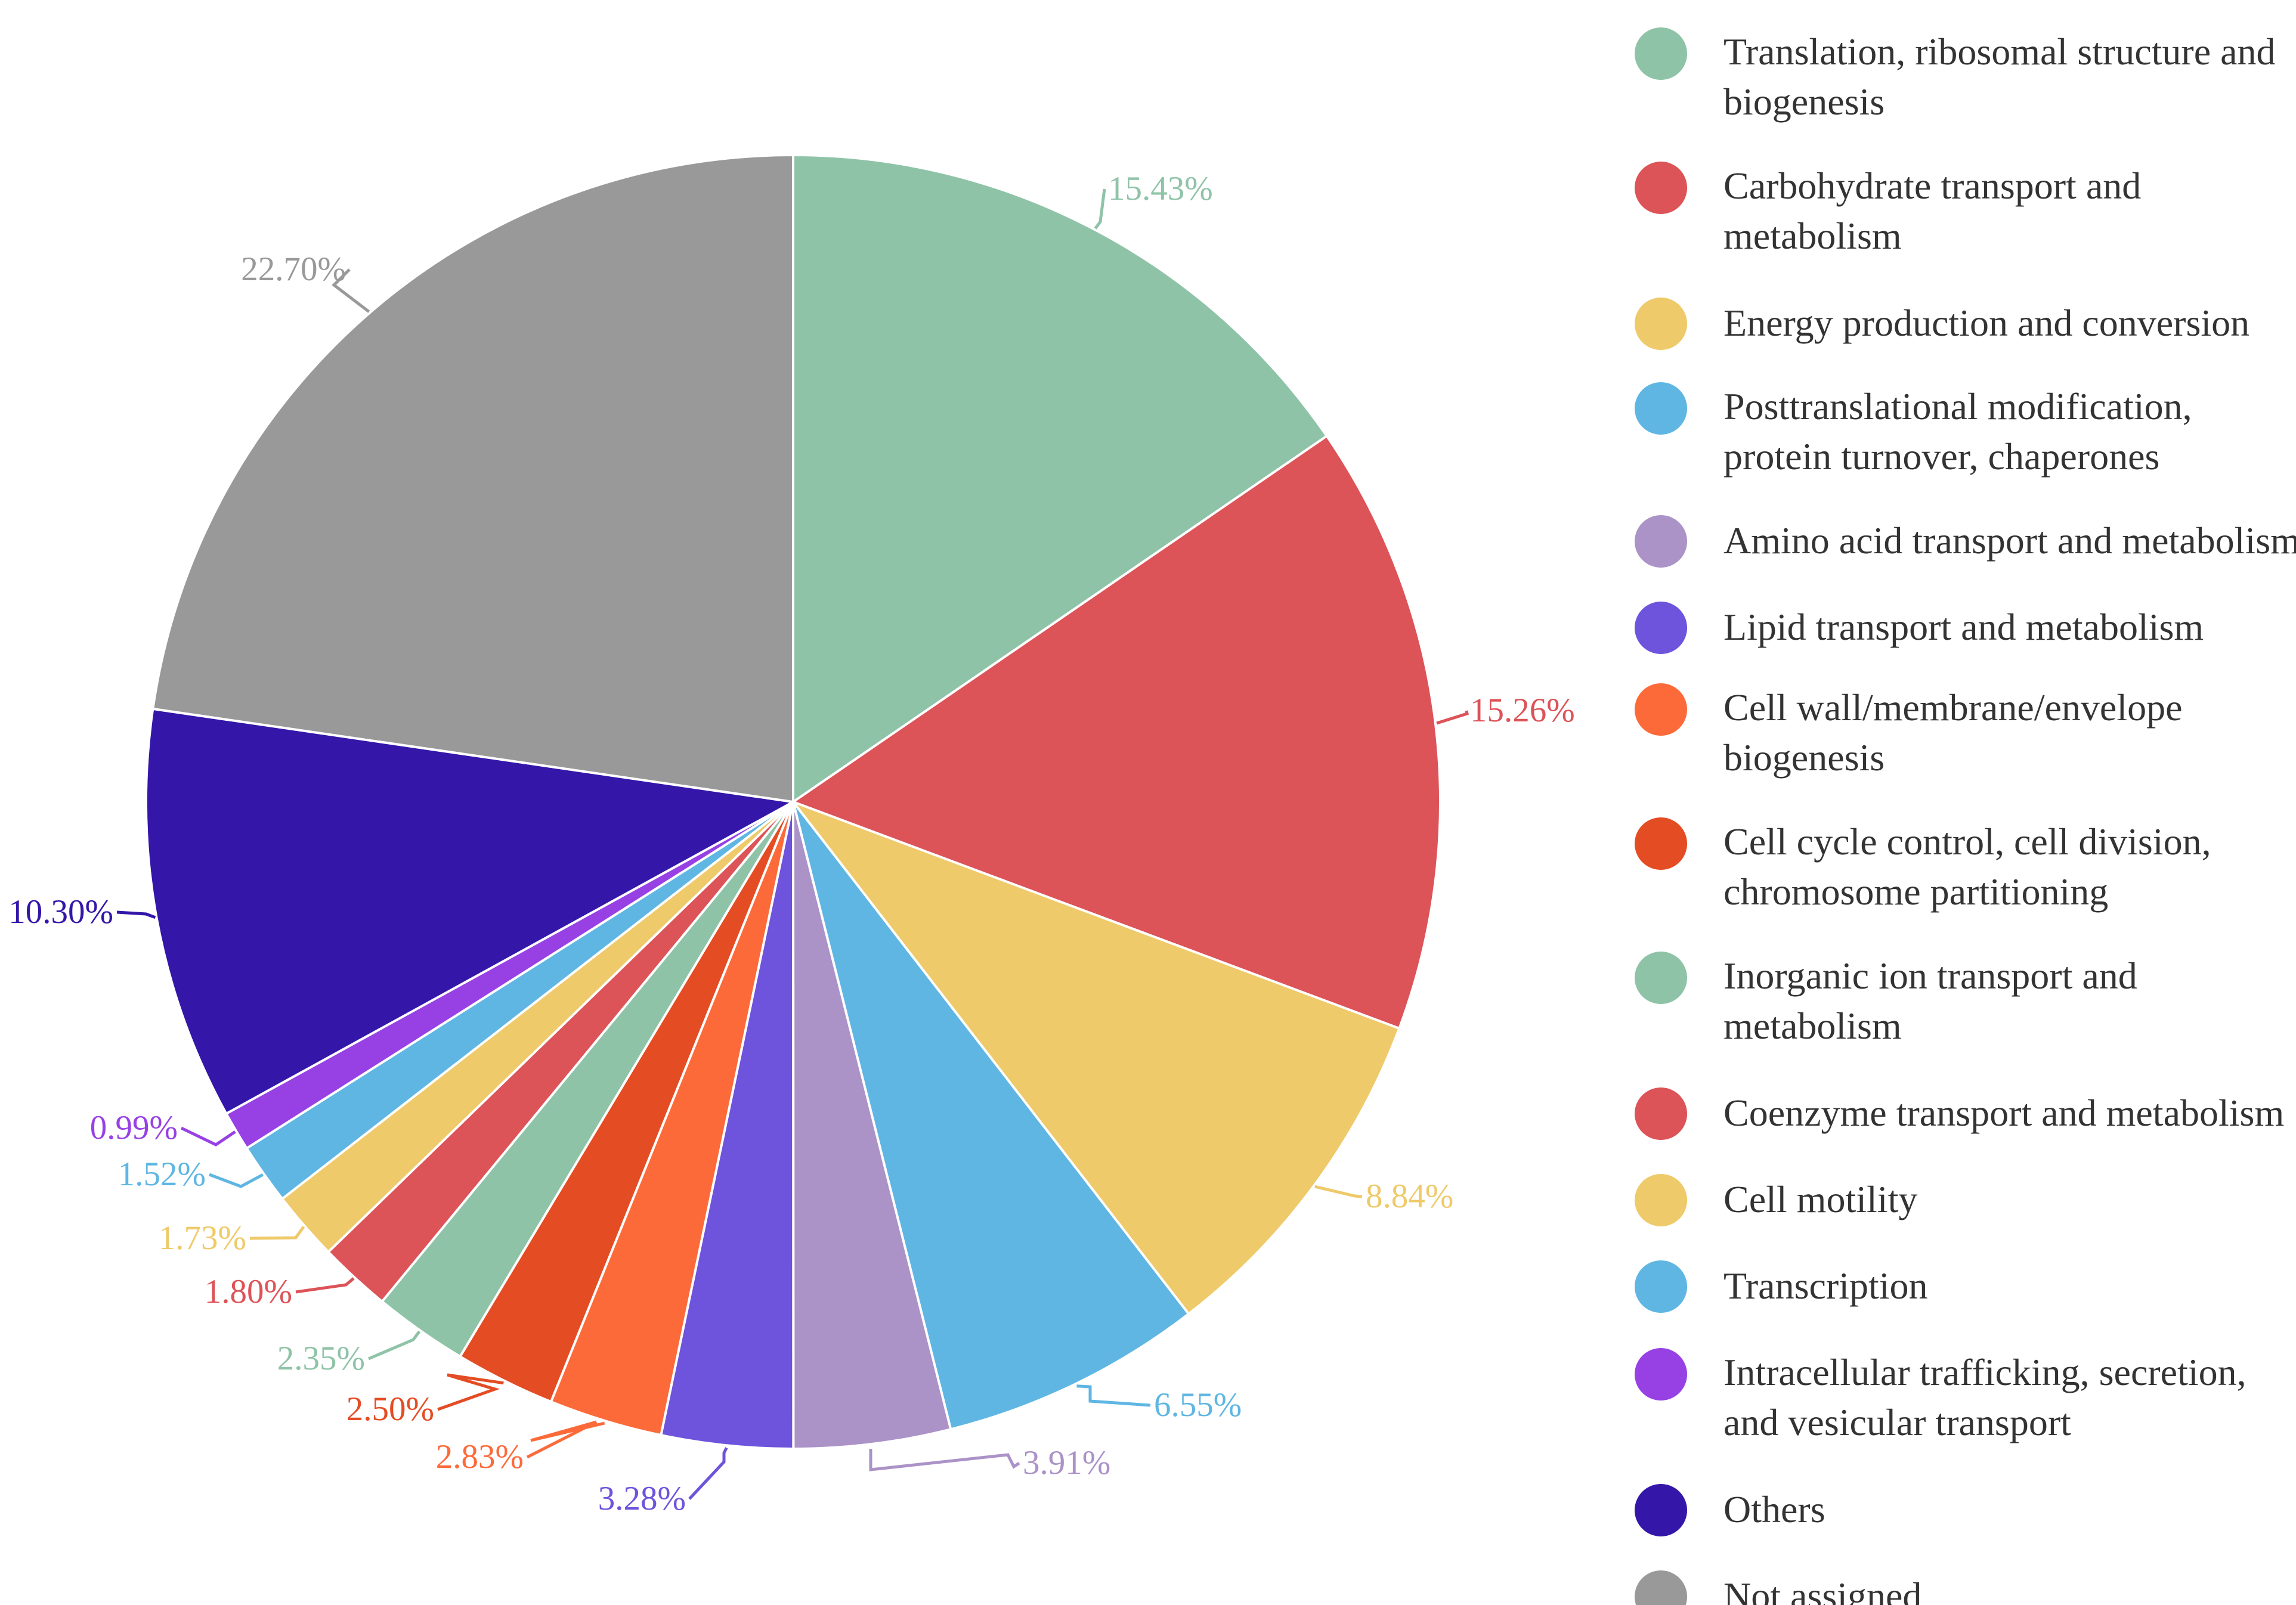 This screenshot has height=1605, width=2296. I want to click on percent-label-coenzyme-transport-and-metabolism: 1.80%, so click(248, 1291).